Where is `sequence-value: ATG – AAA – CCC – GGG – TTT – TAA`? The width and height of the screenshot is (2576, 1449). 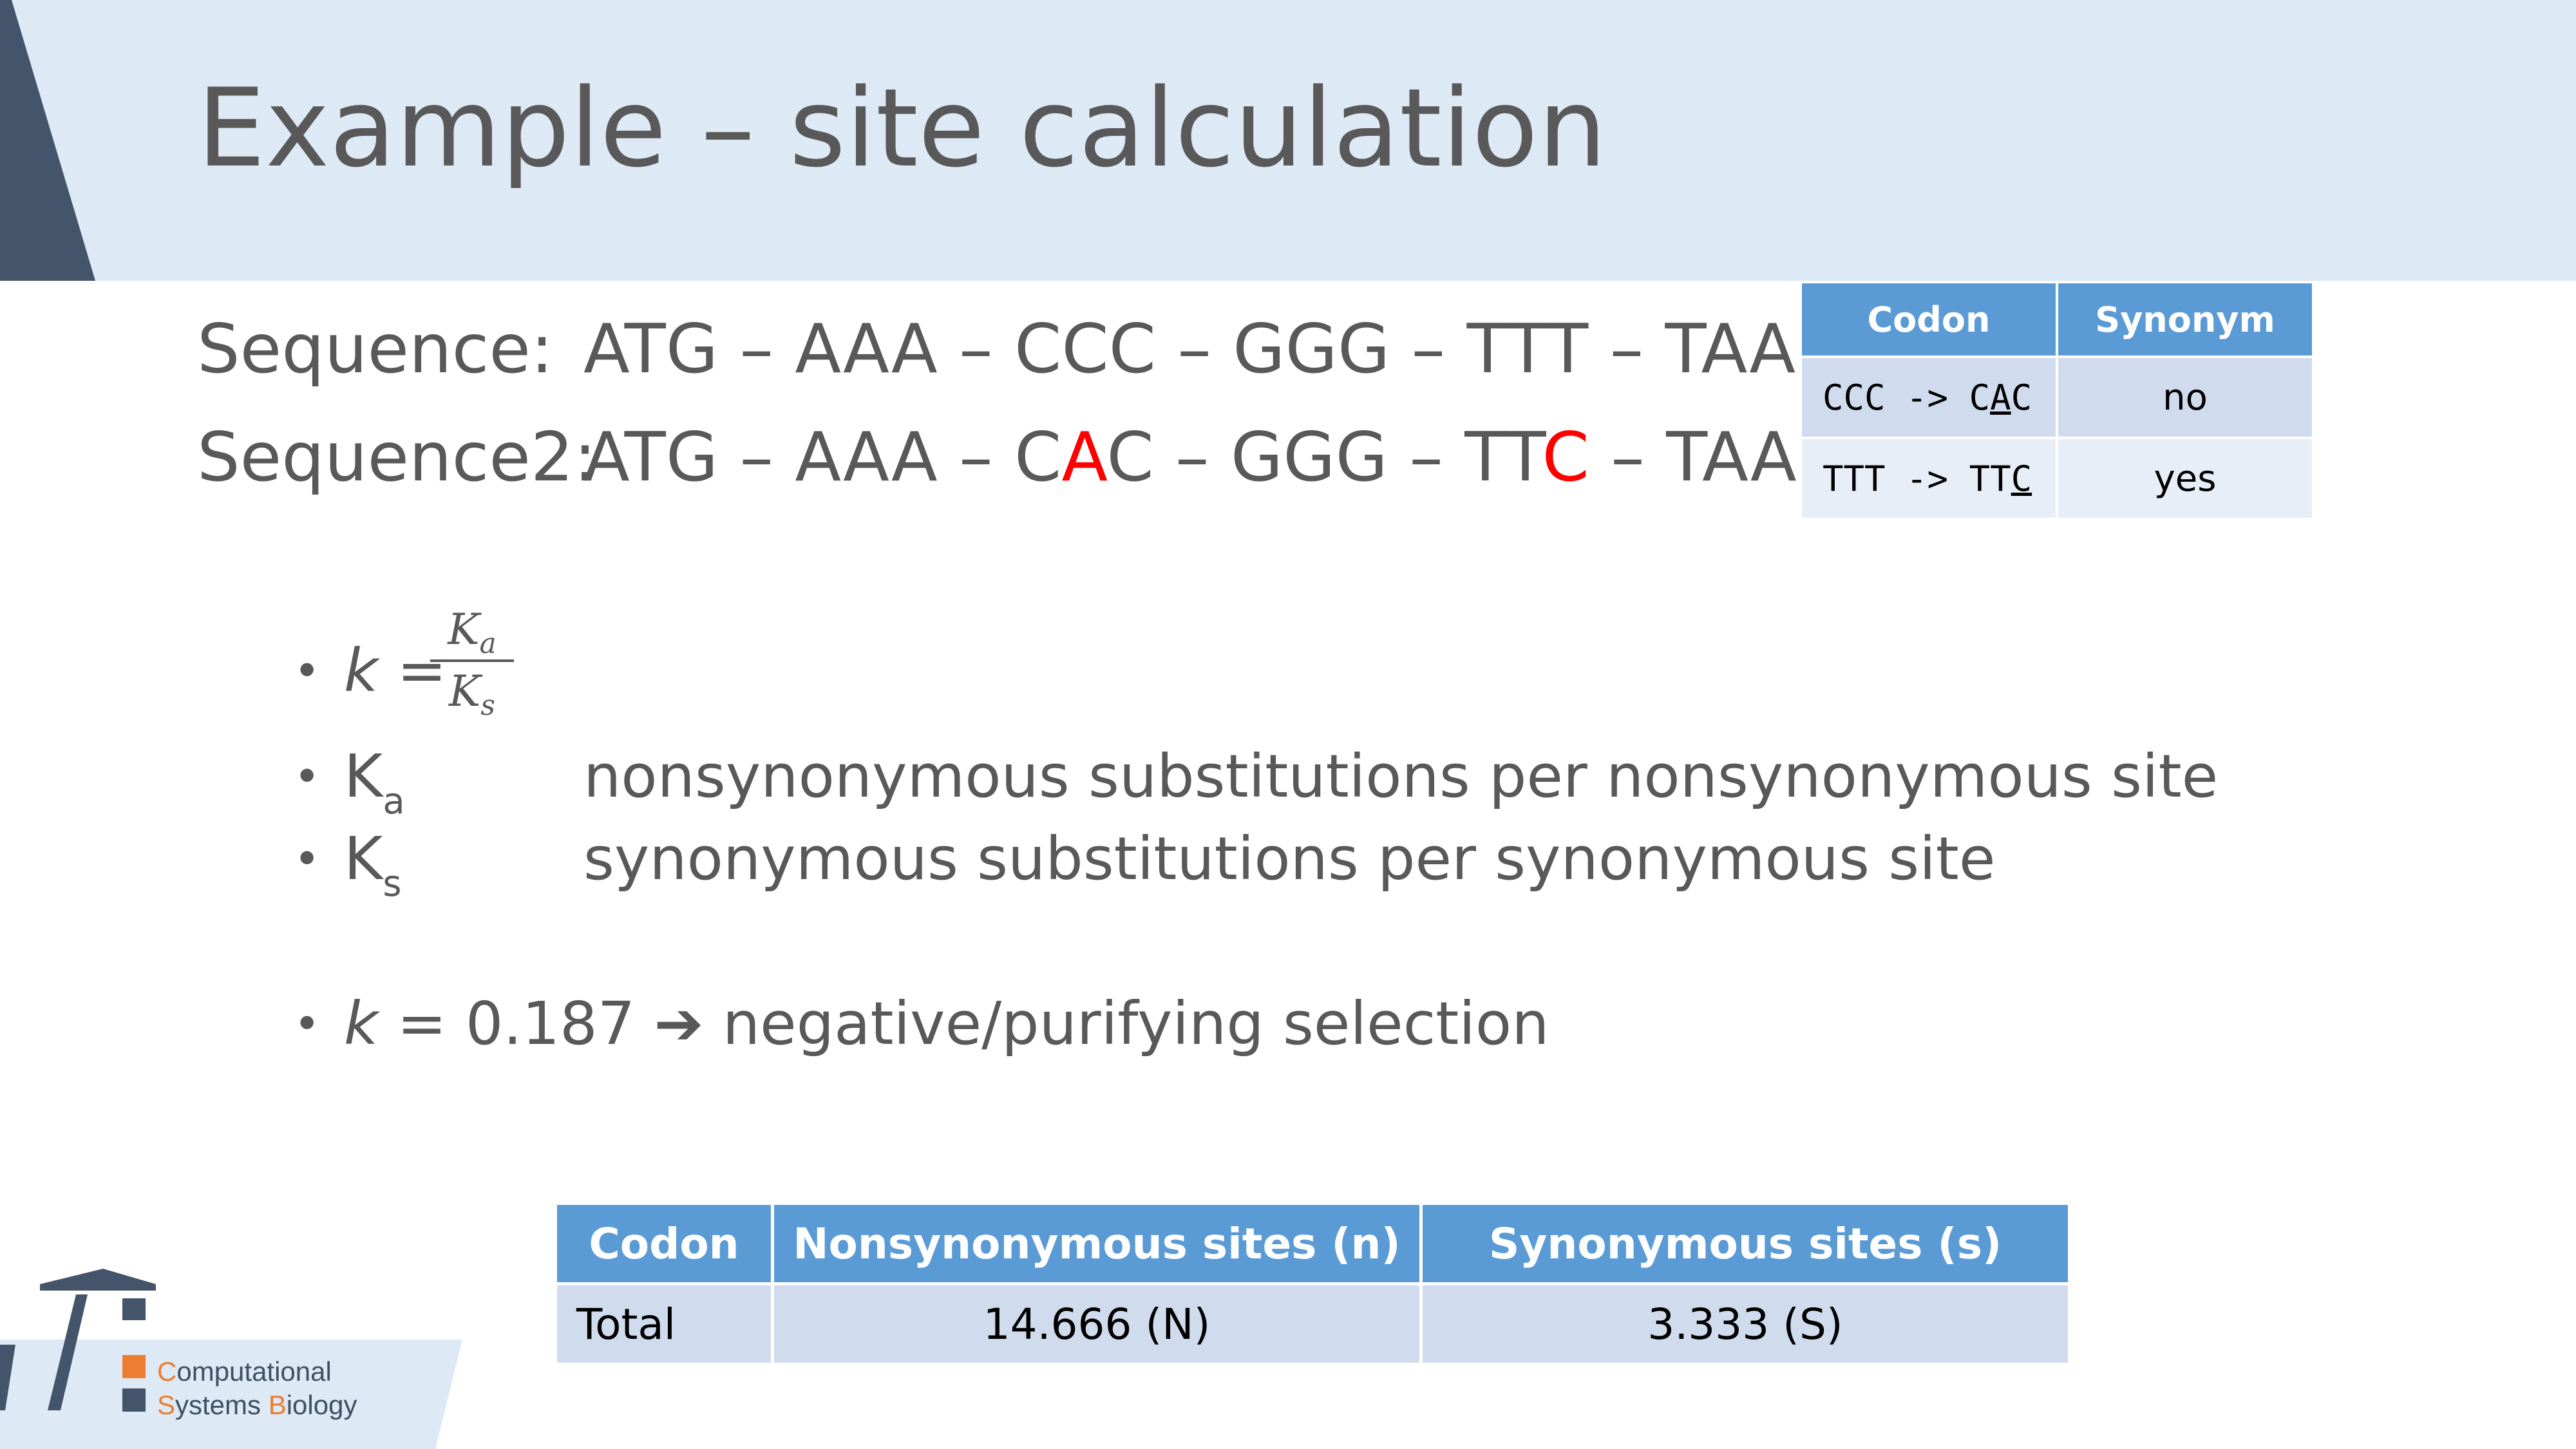
sequence-value: ATG – AAA – CCC – GGG – TTT – TAA is located at coordinates (1189, 350).